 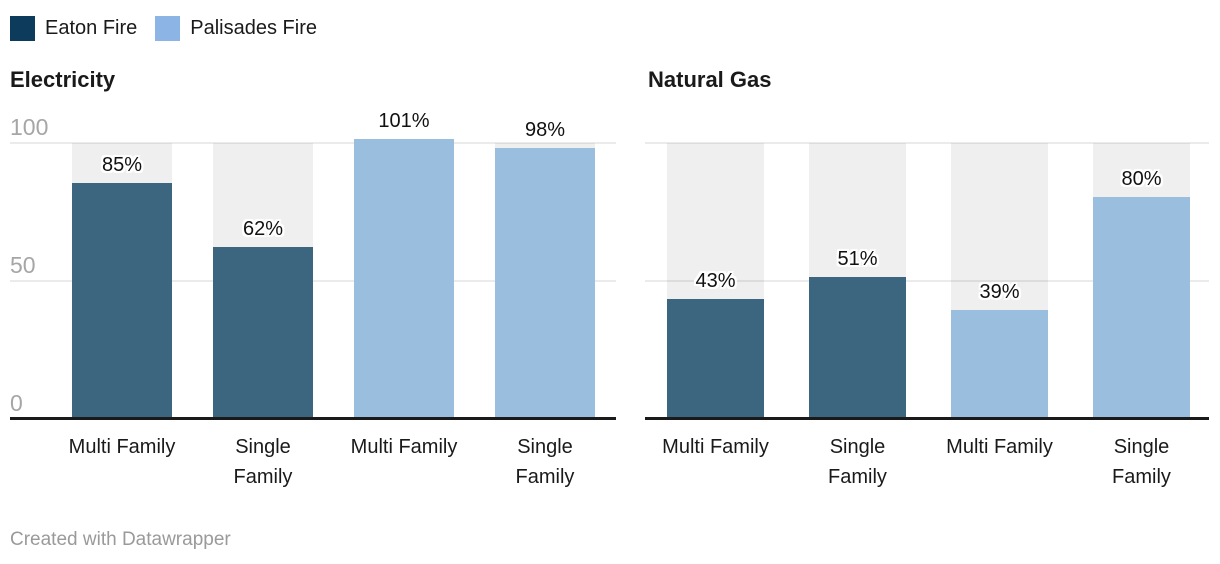 I want to click on y-tick-label-50: 50, so click(x=23, y=265).